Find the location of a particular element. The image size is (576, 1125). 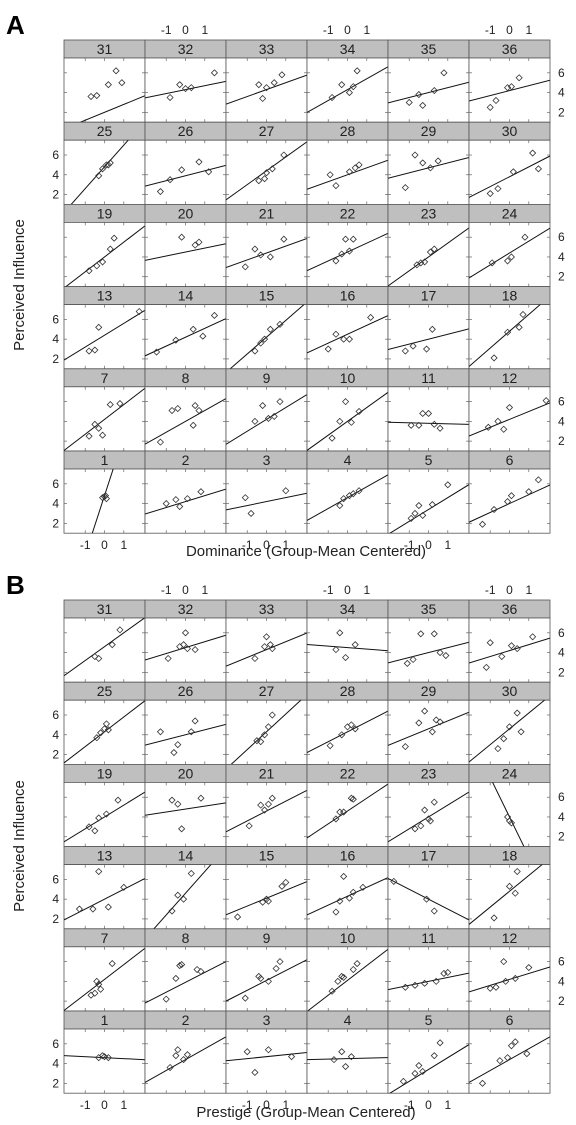

figure-a-x-tick-label: 0 is located at coordinates (428, 545).